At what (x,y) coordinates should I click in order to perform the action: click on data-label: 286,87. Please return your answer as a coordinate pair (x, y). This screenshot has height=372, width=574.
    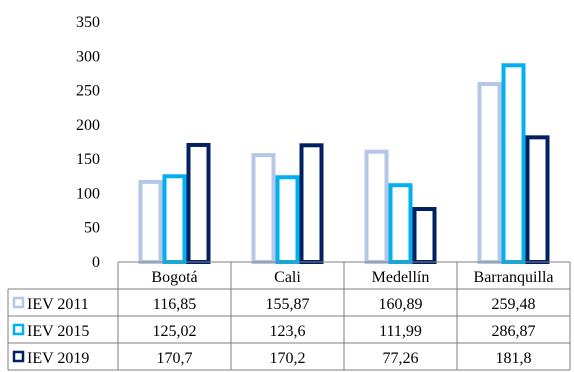
    Looking at the image, I should click on (514, 331).